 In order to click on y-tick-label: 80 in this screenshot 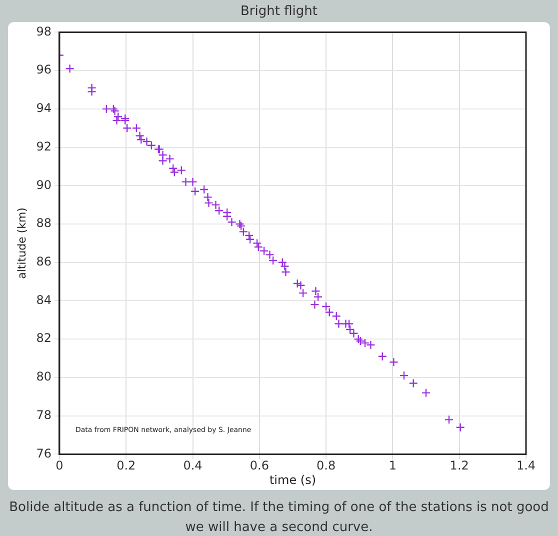, I will do `click(44, 377)`.